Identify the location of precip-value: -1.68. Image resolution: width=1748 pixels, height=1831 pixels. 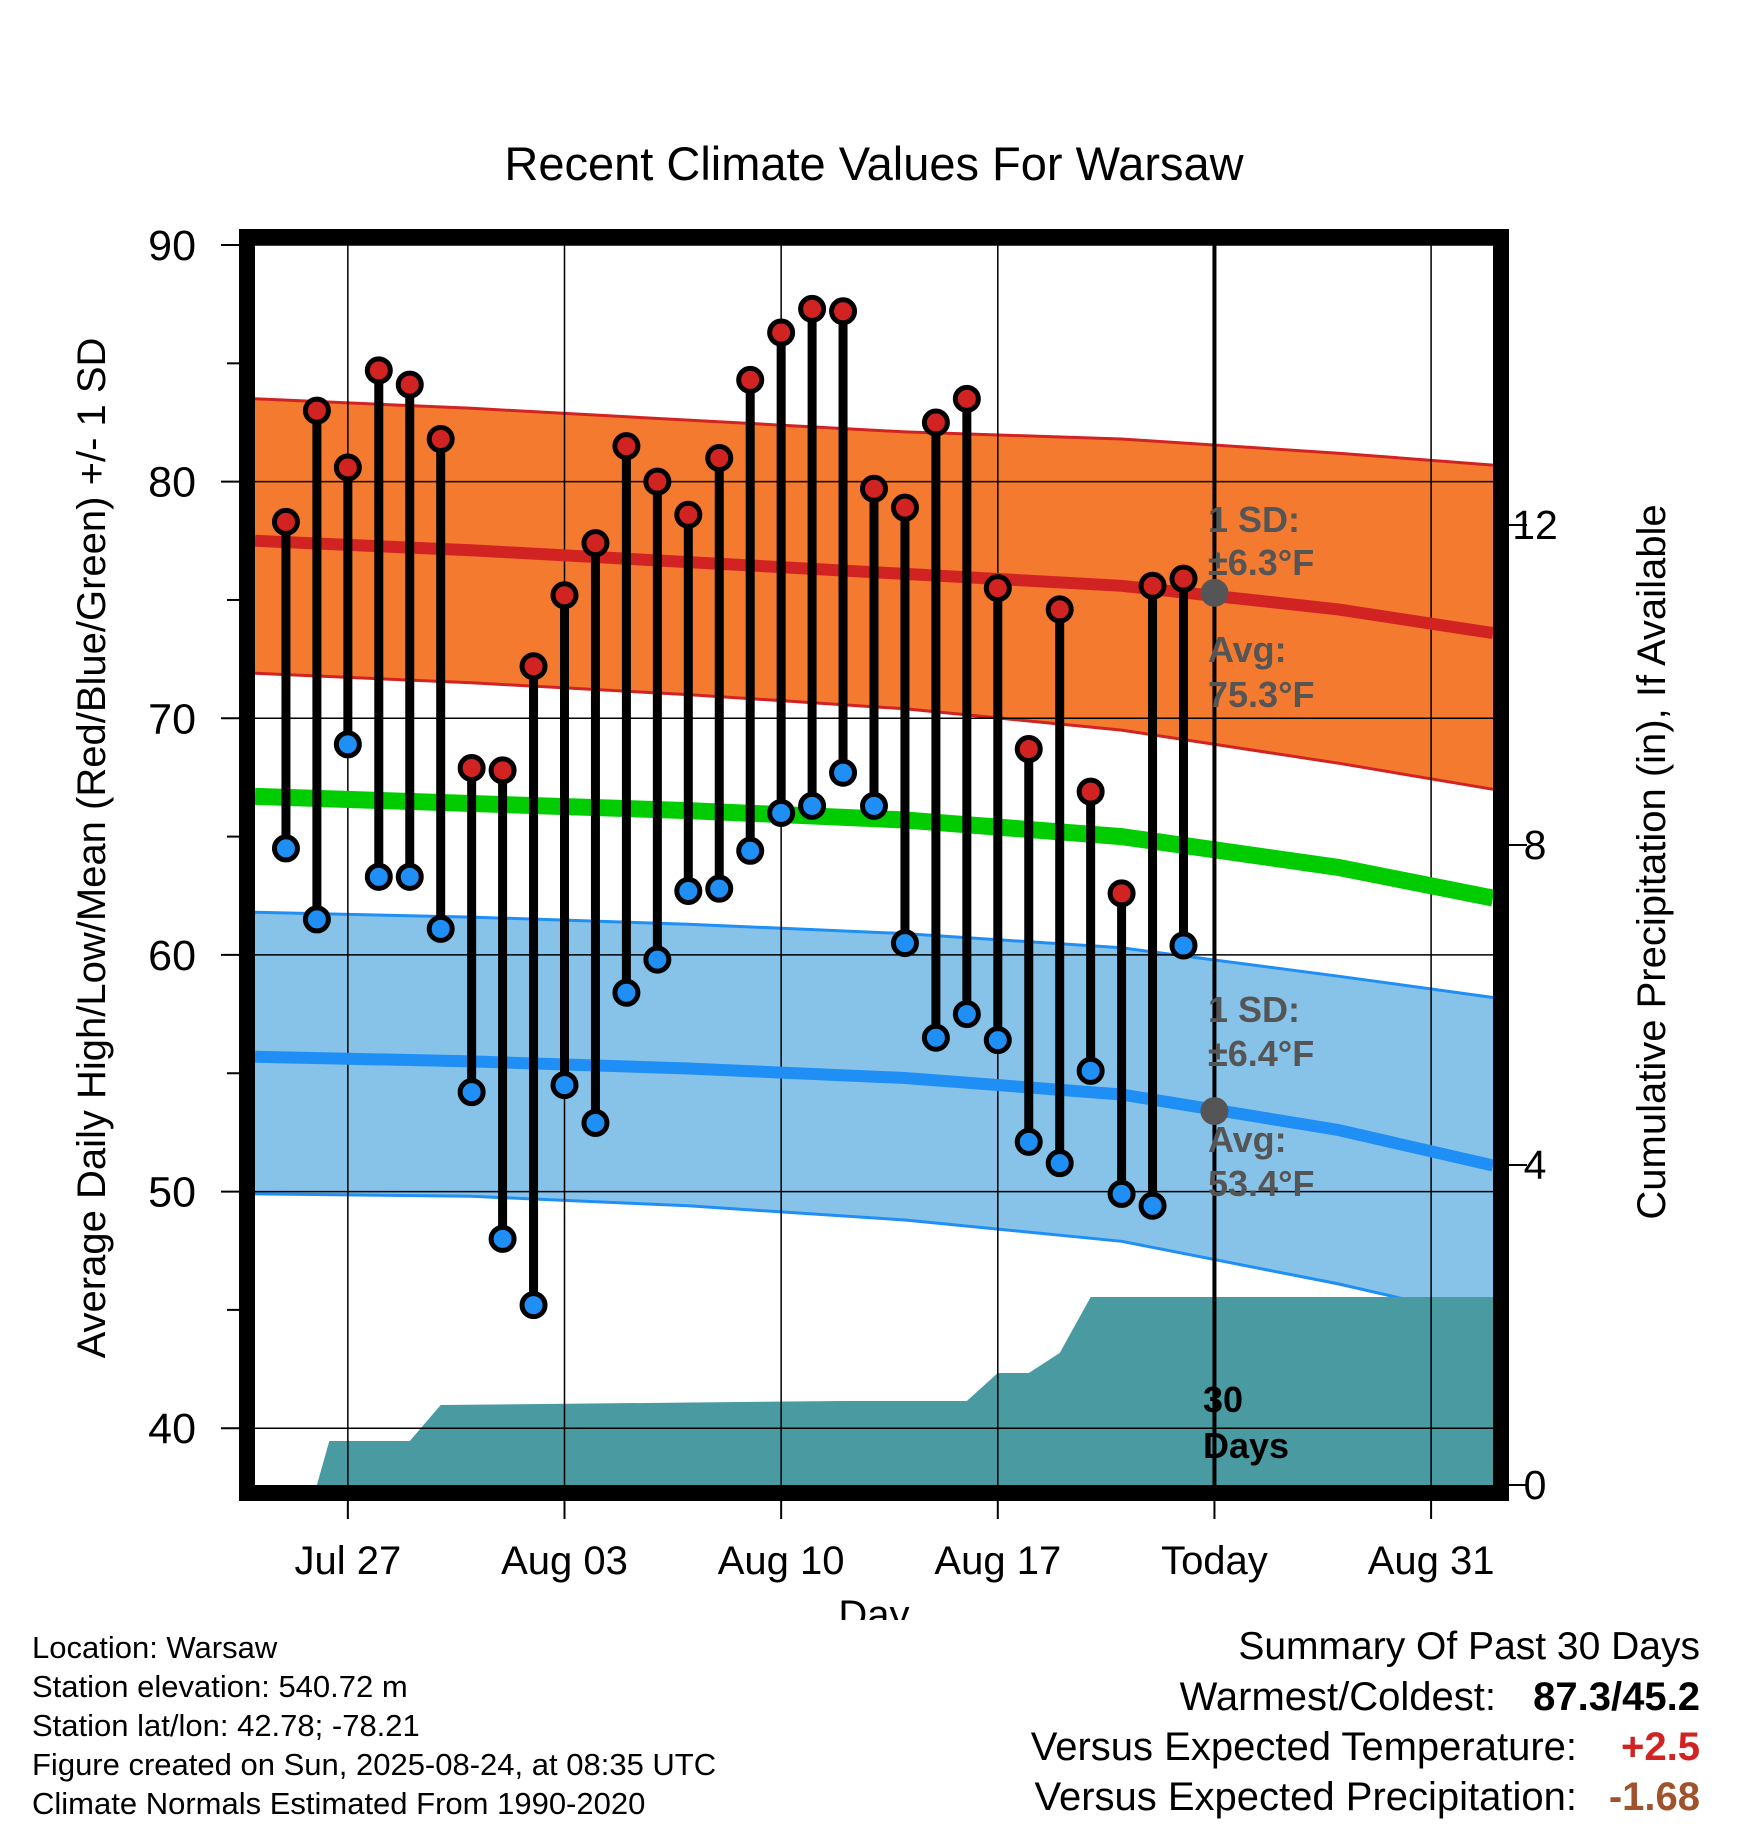
(1654, 1797).